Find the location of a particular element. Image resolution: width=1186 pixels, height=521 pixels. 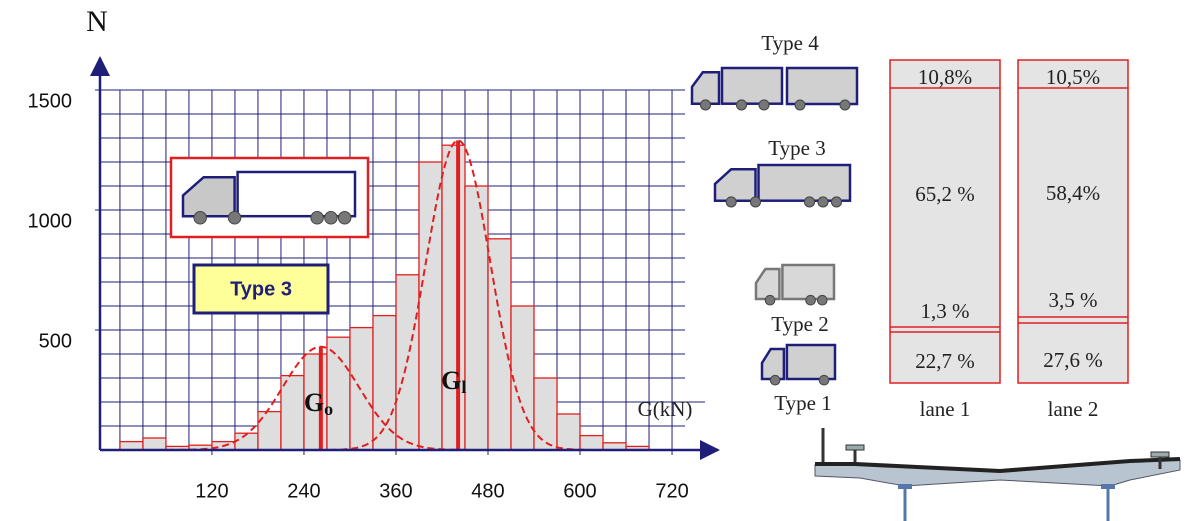

inset-label: Type 3 is located at coordinates (261, 289).